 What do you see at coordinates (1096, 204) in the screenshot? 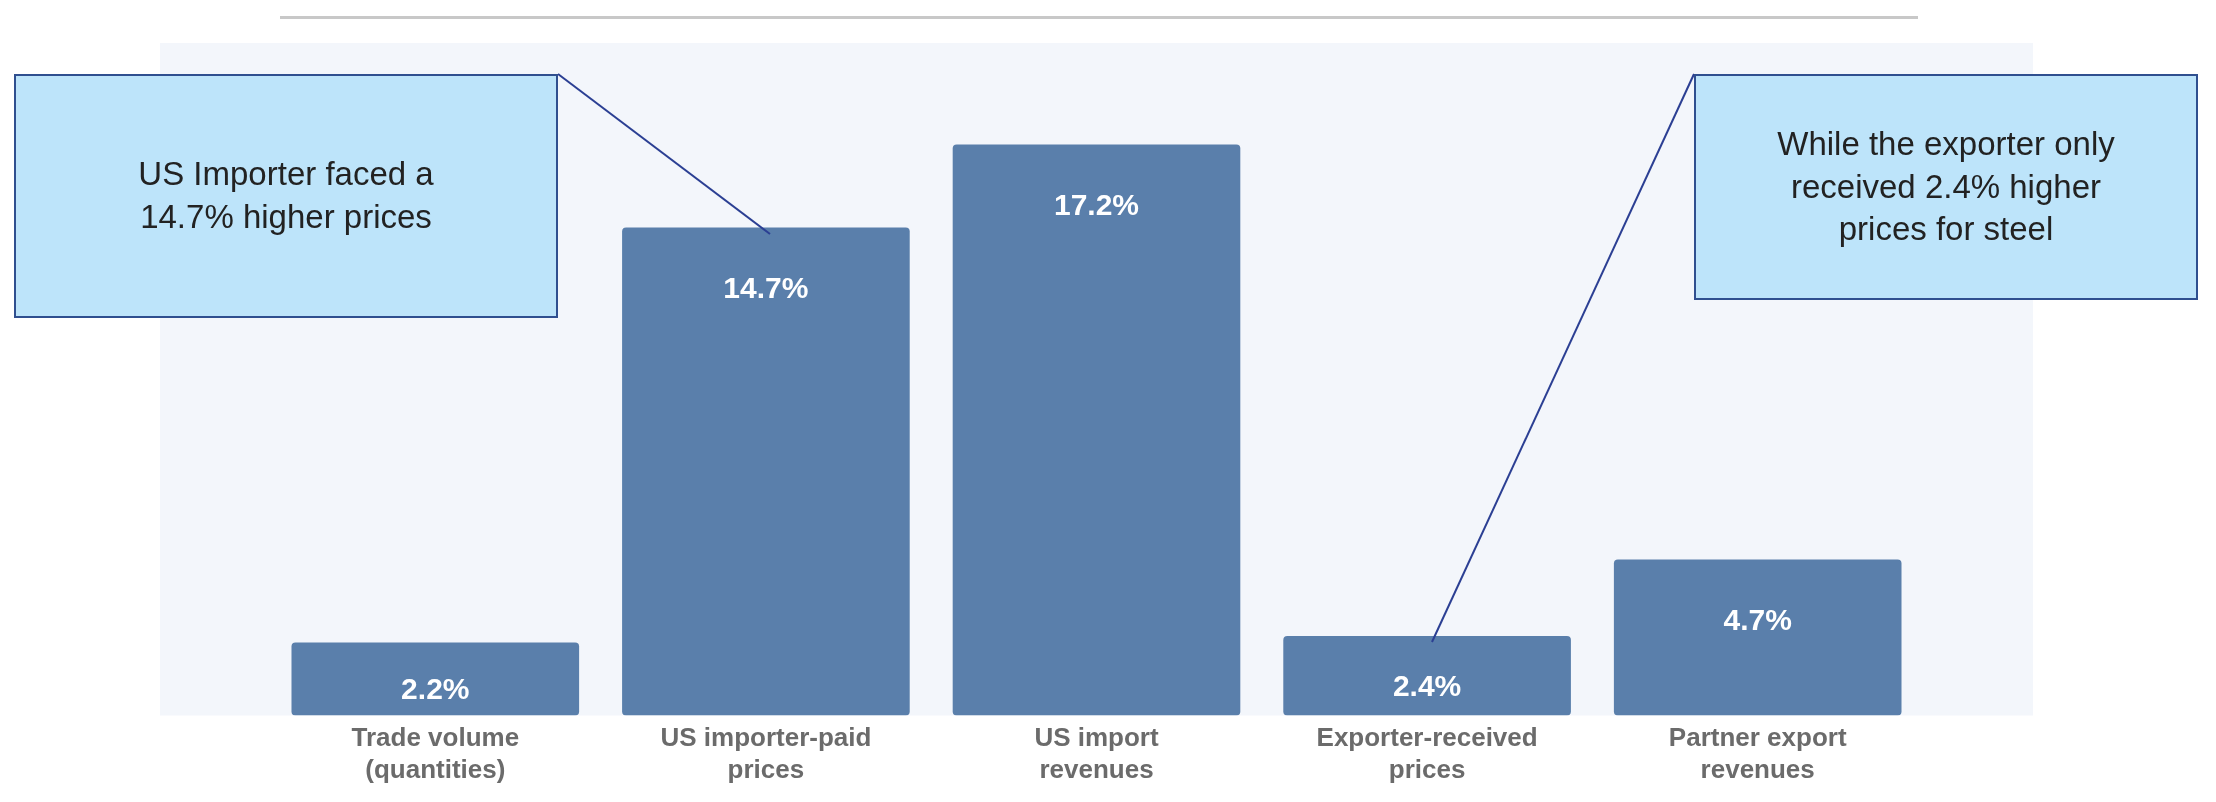
I see `data-label: 17.2%` at bounding box center [1096, 204].